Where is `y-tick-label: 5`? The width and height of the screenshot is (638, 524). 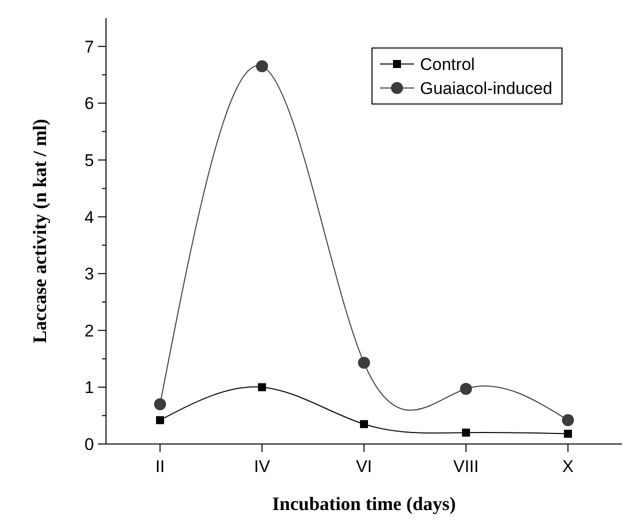 y-tick-label: 5 is located at coordinates (89, 160).